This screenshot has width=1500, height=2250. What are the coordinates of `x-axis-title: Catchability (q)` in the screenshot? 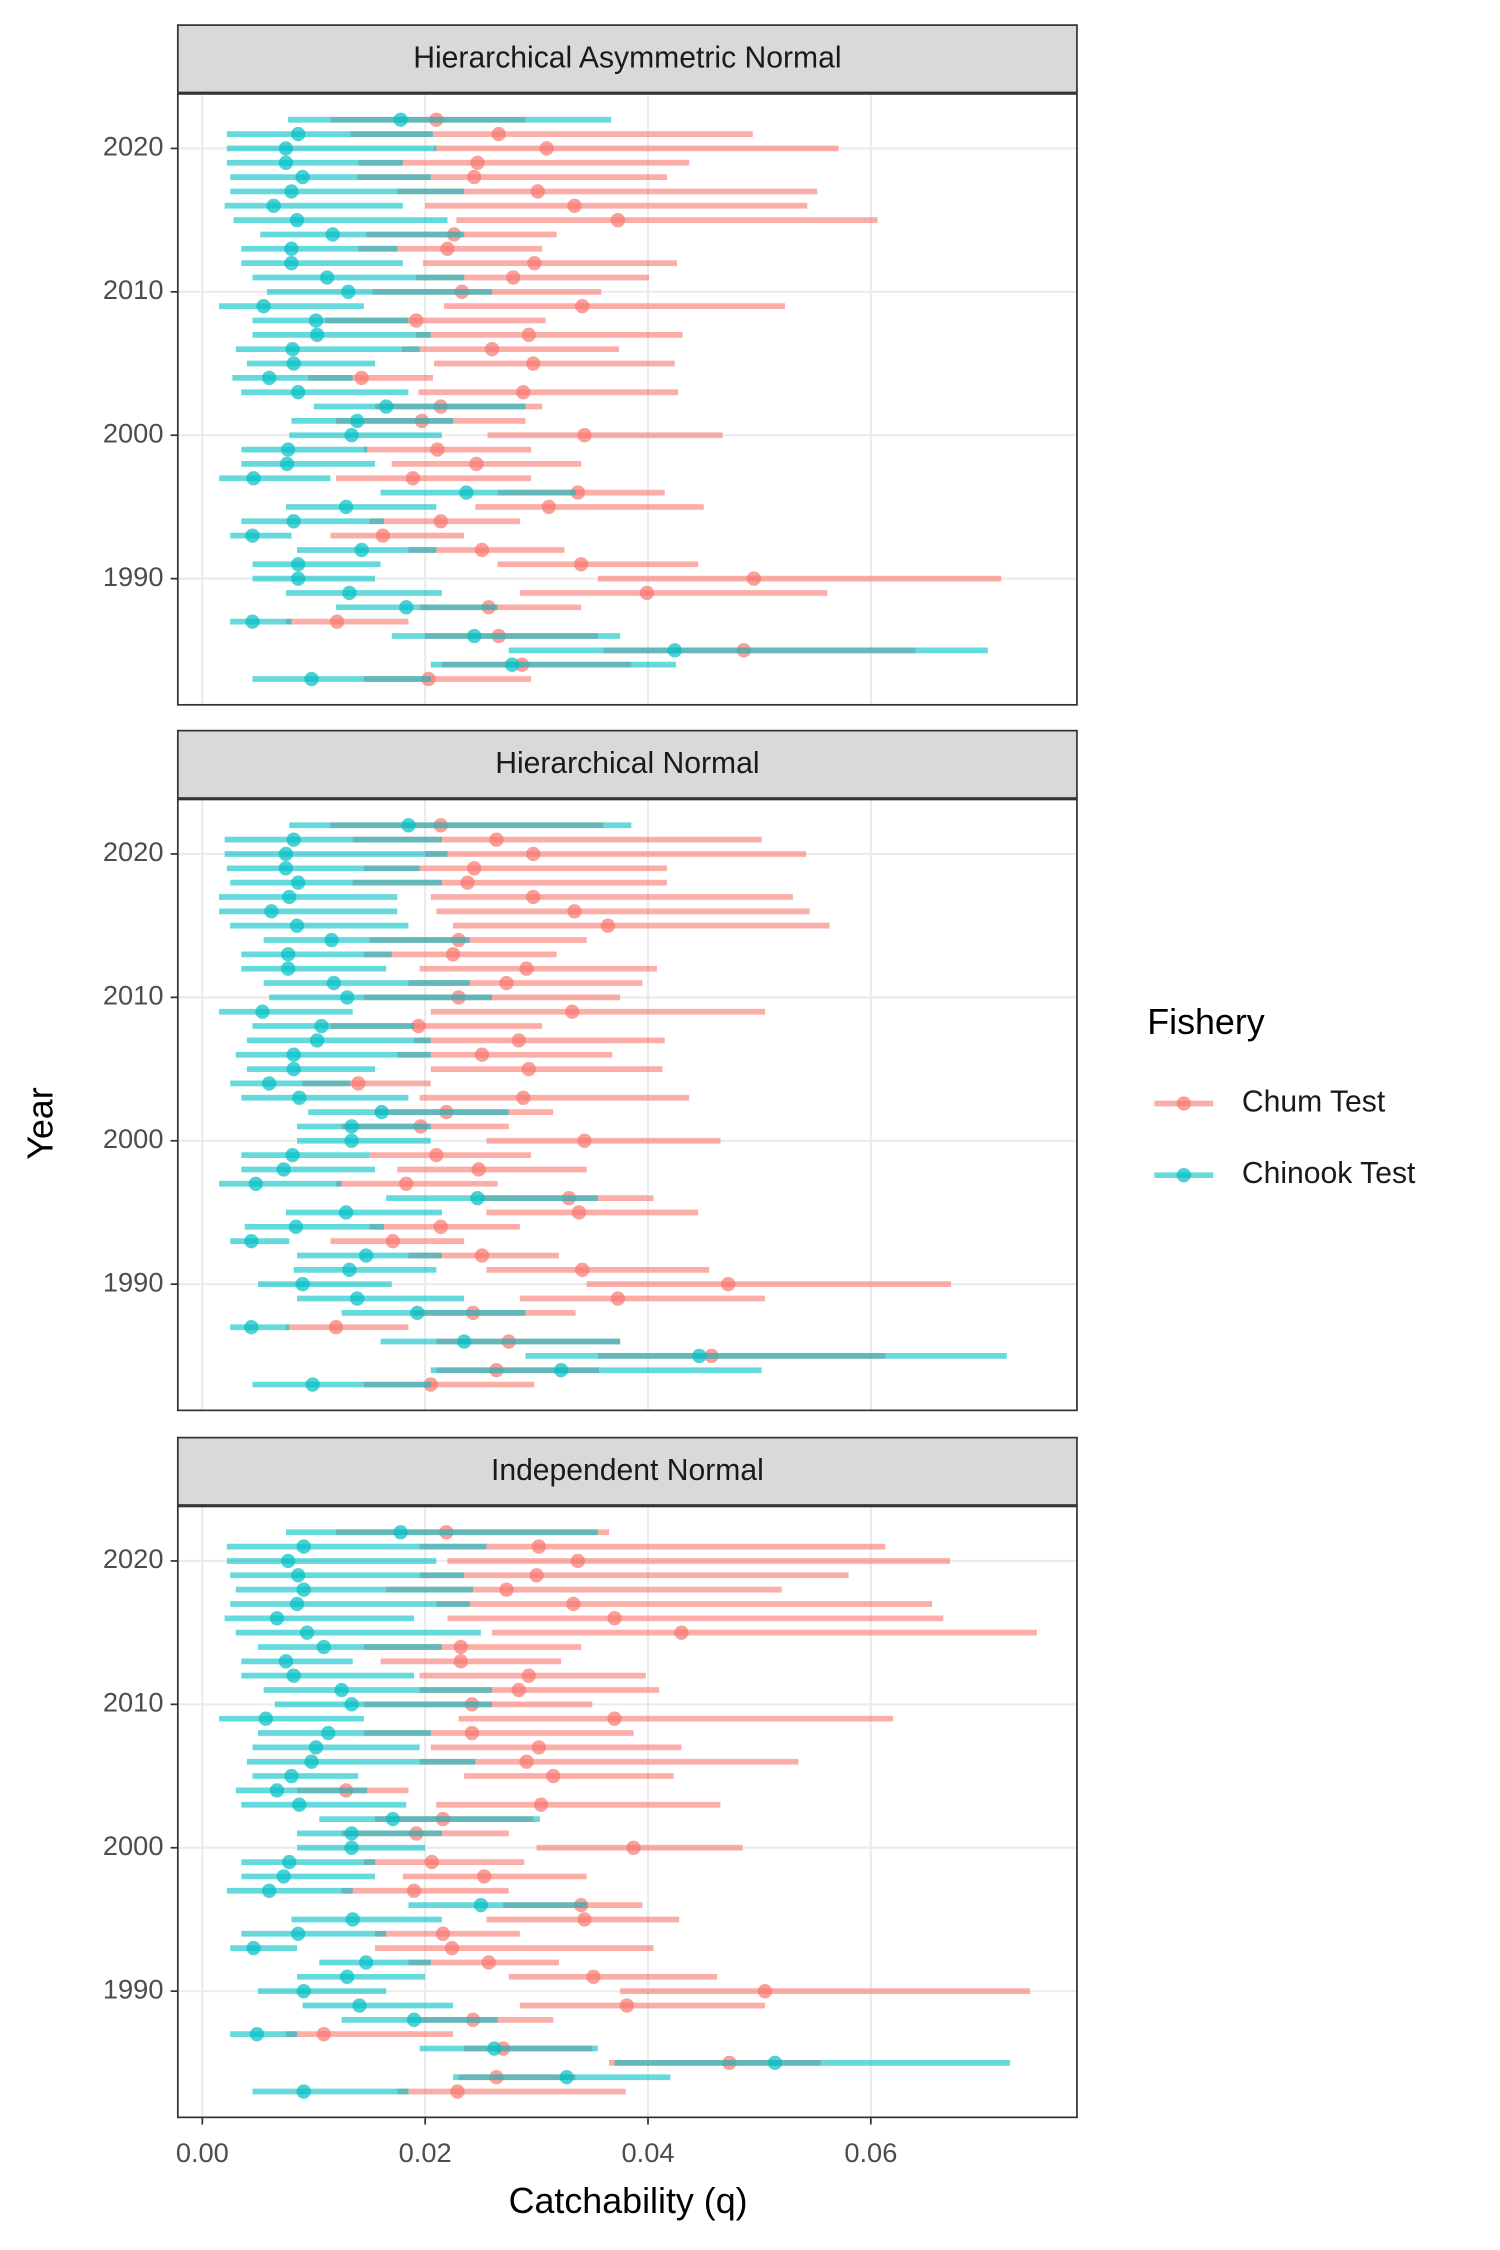 It's located at (628, 2201).